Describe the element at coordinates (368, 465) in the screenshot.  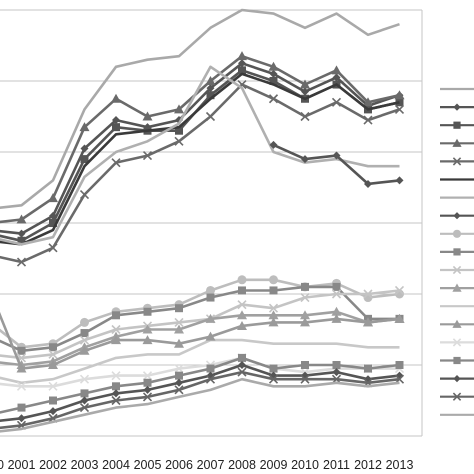
I see `x-tick-label: 2012` at that location.